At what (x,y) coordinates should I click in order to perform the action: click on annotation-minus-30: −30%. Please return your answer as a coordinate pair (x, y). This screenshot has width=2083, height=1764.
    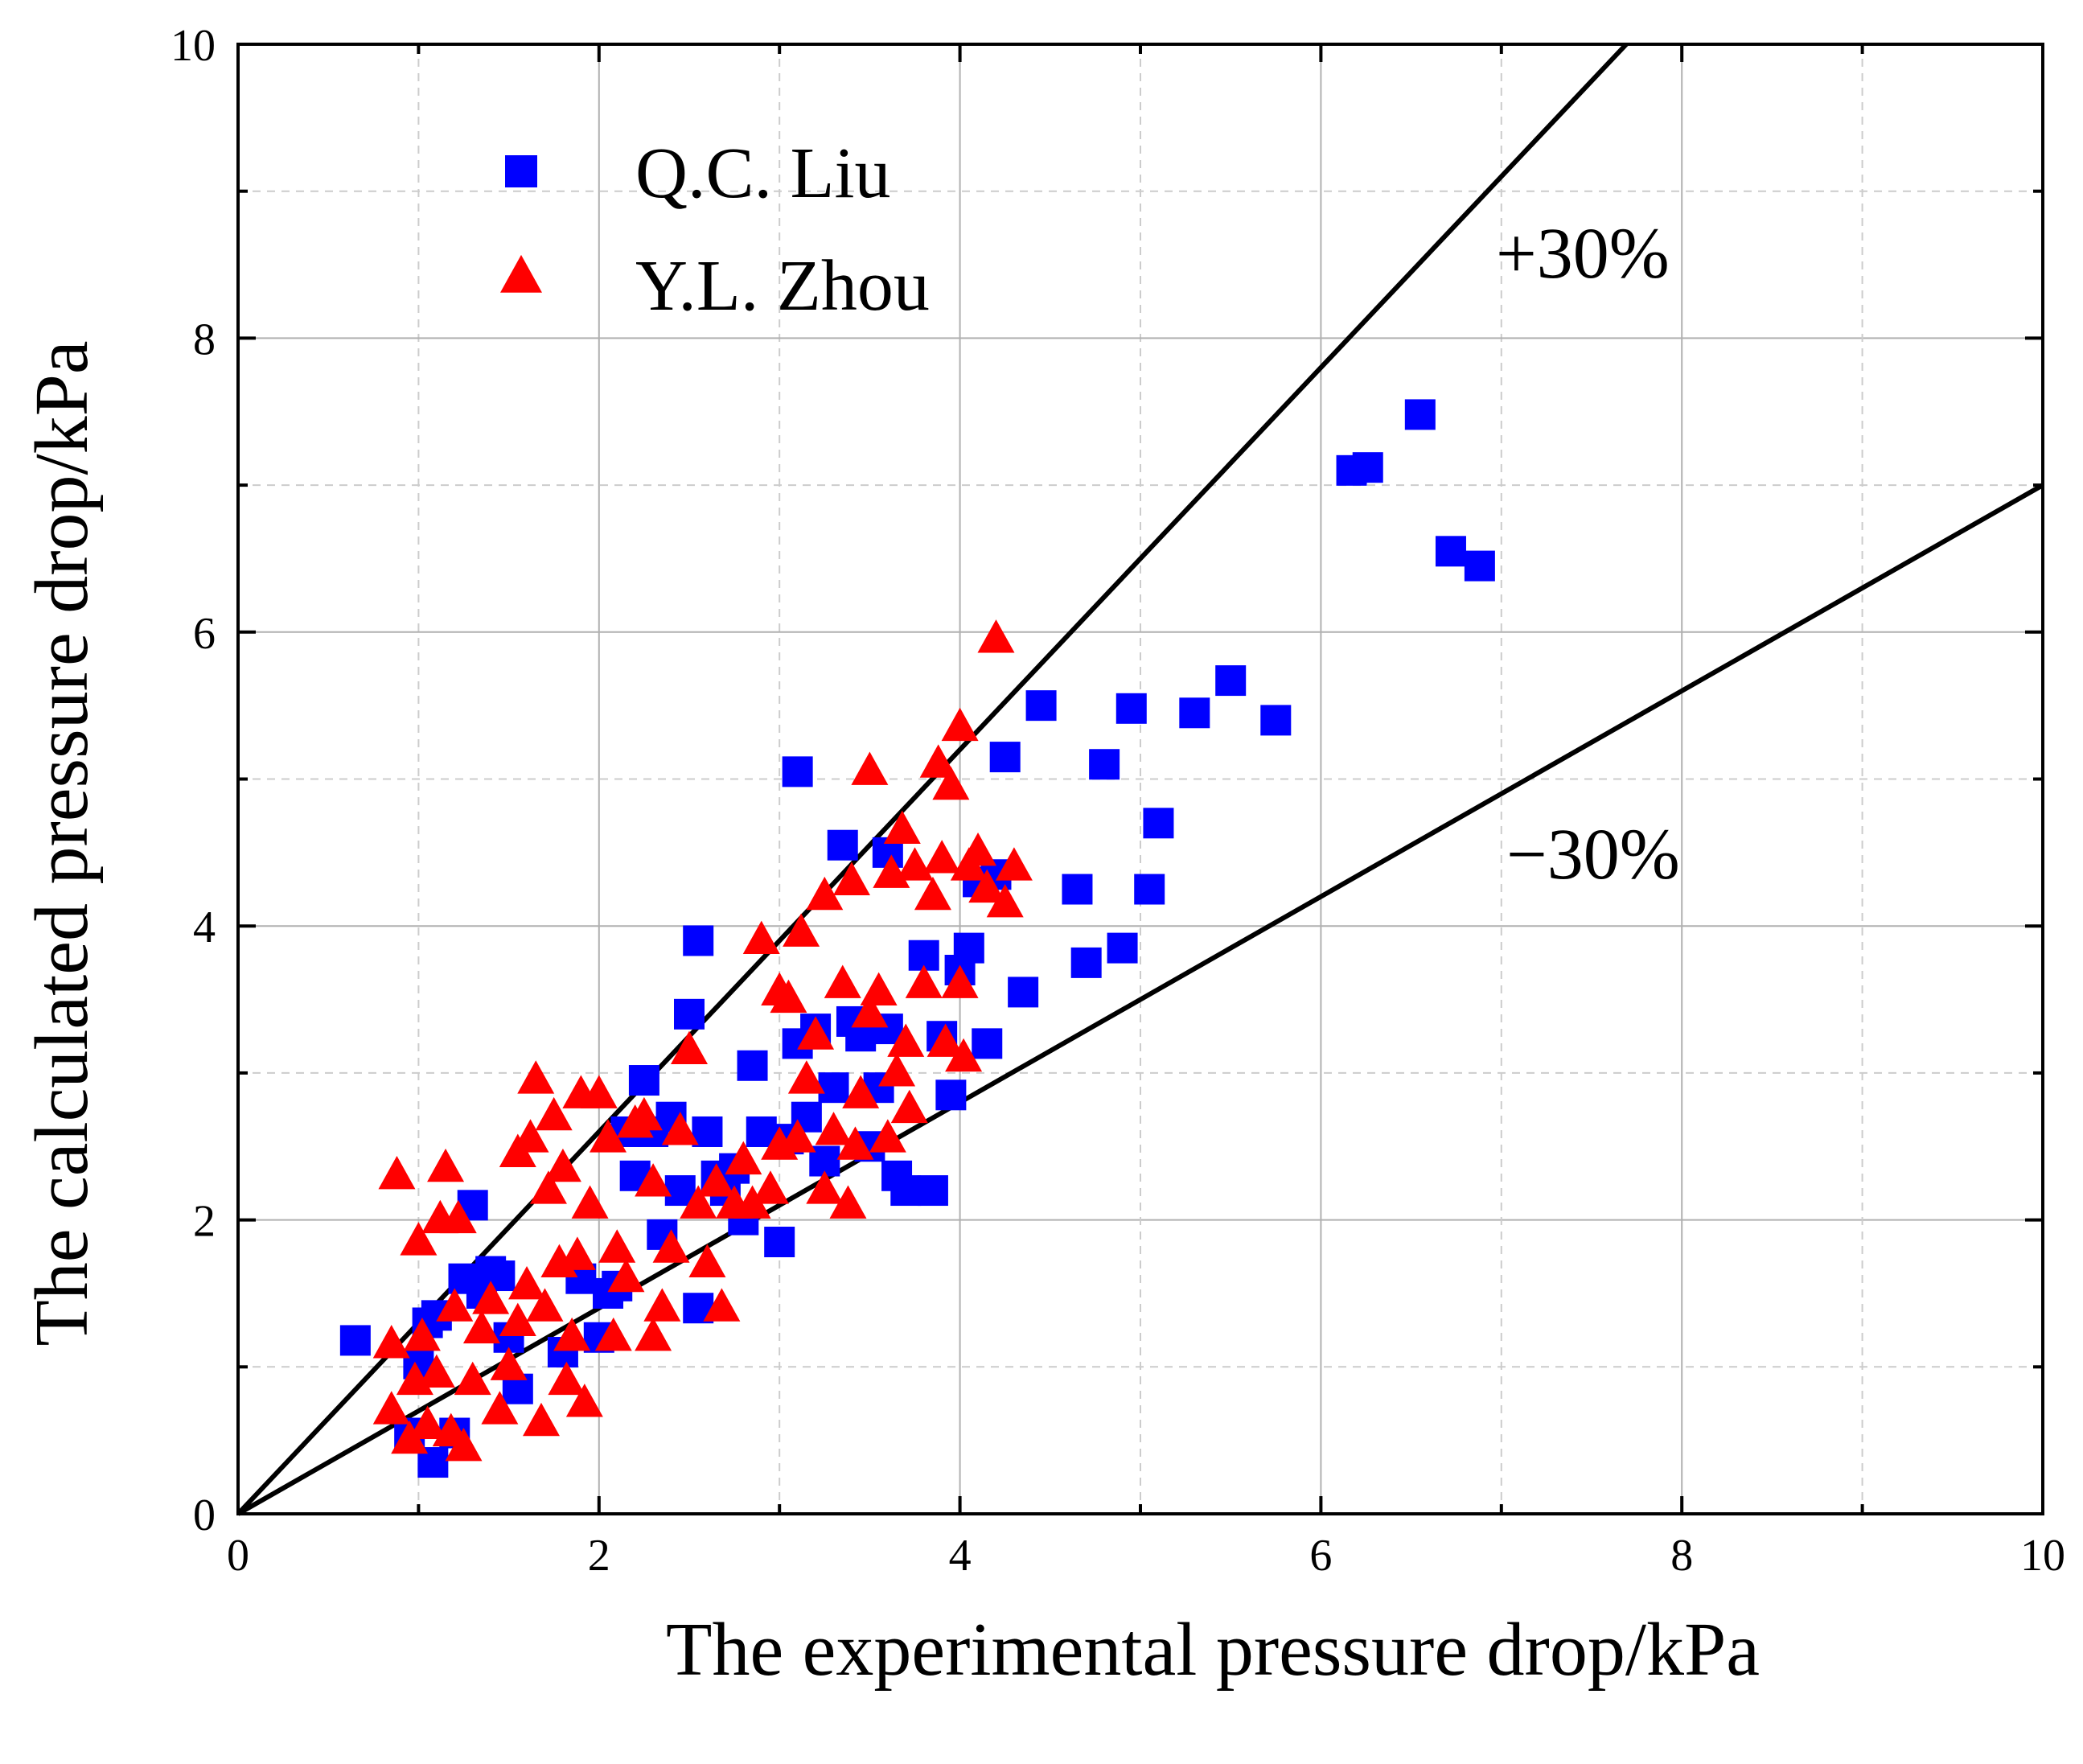
    Looking at the image, I should click on (1593, 855).